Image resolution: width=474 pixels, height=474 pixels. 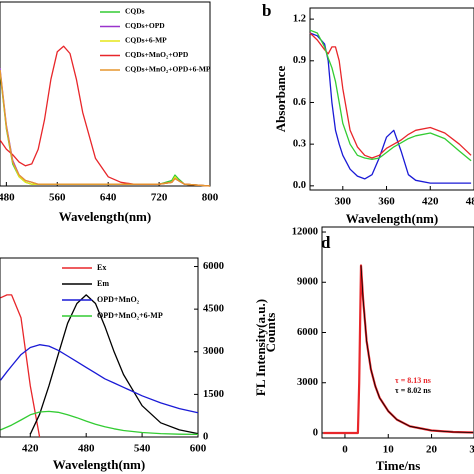 I want to click on x-tick-label: 360, so click(x=386, y=202).